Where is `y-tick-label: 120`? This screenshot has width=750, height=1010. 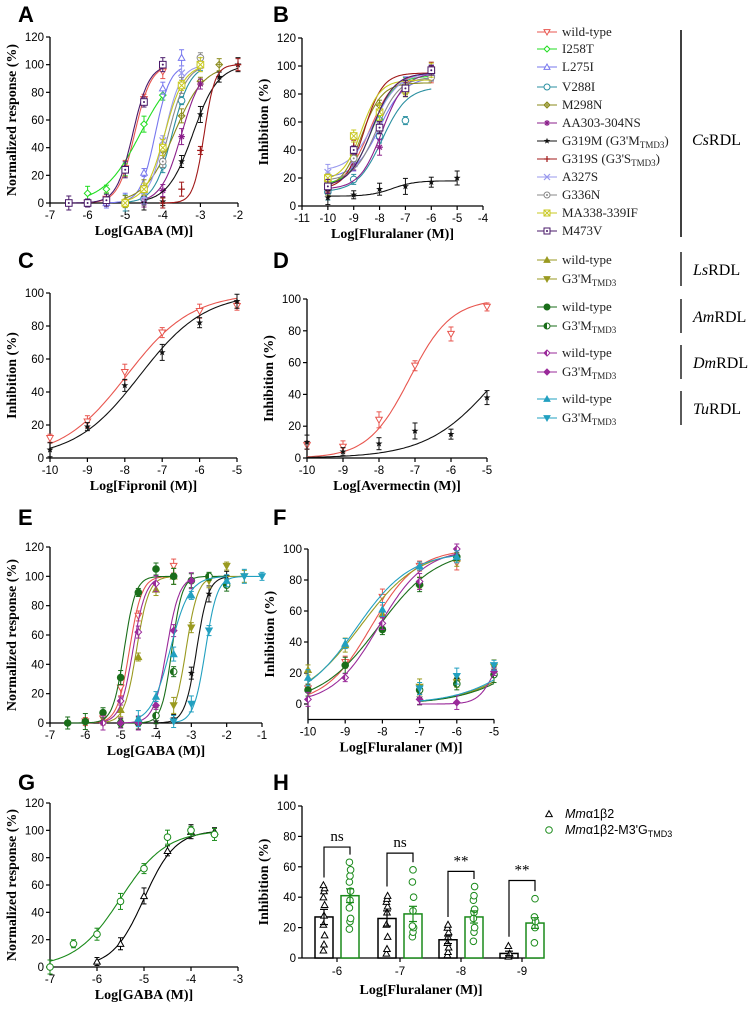 y-tick-label: 120 is located at coordinates (286, 39).